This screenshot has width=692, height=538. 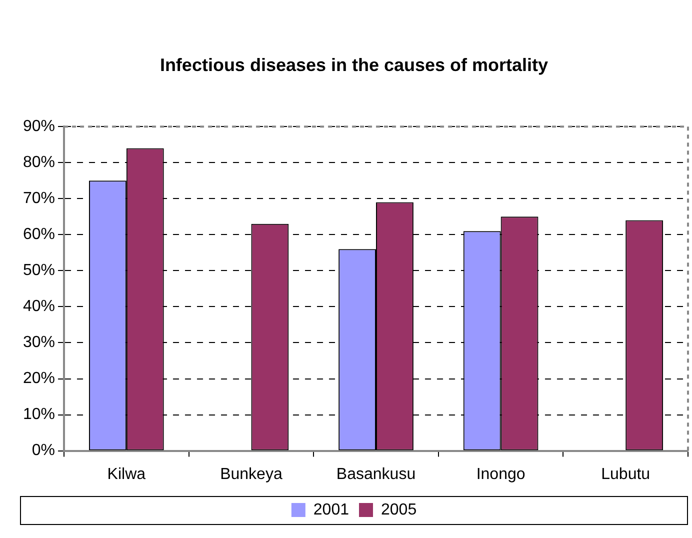 What do you see at coordinates (39, 343) in the screenshot?
I see `y-tick-label: 30%` at bounding box center [39, 343].